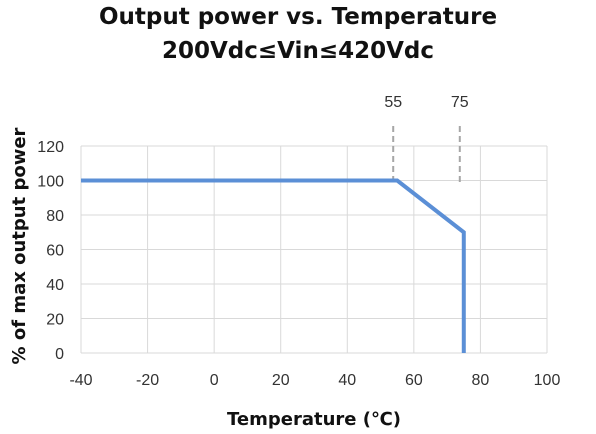 Image resolution: width=596 pixels, height=434 pixels. What do you see at coordinates (393, 102) in the screenshot?
I see `reference-line-label: 55` at bounding box center [393, 102].